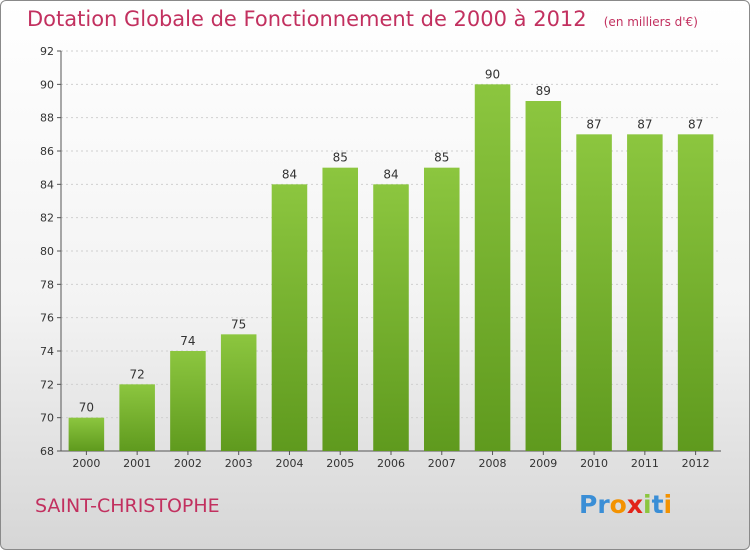 The image size is (750, 550). What do you see at coordinates (188, 463) in the screenshot?
I see `x-tick-label: 2002` at bounding box center [188, 463].